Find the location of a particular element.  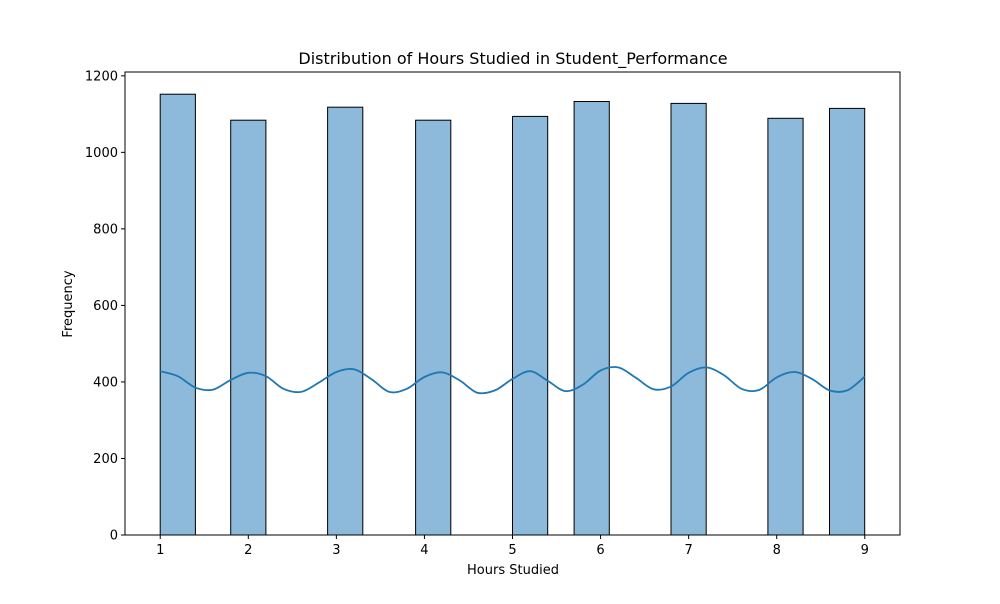

x-tick-label: 6 is located at coordinates (600, 550).